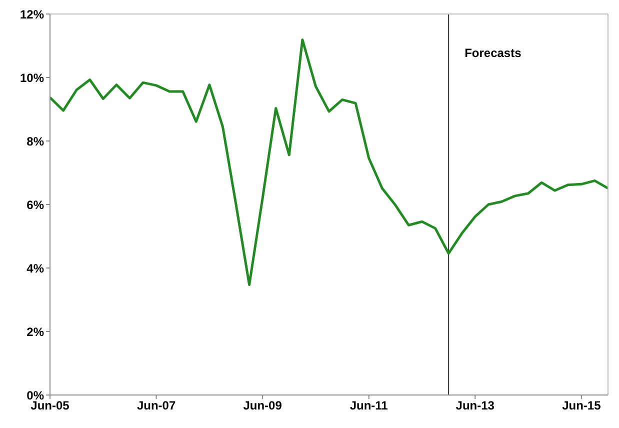 The width and height of the screenshot is (619, 428). Describe the element at coordinates (475, 405) in the screenshot. I see `x-tick-label: Jun-13` at that location.